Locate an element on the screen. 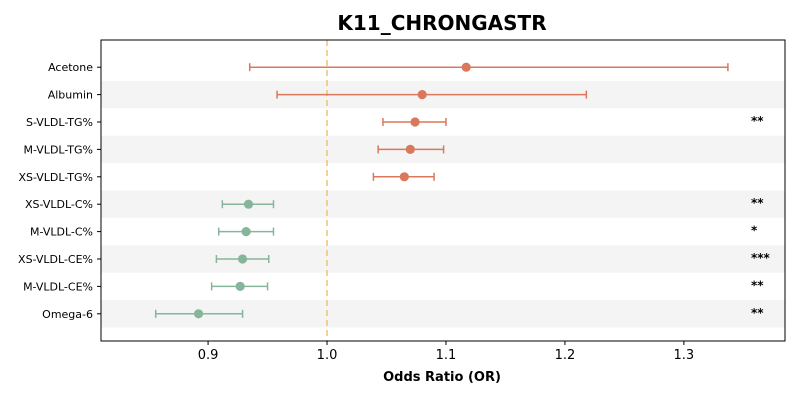 The width and height of the screenshot is (800, 400). y-tick-label: Omega-6 is located at coordinates (67, 314).